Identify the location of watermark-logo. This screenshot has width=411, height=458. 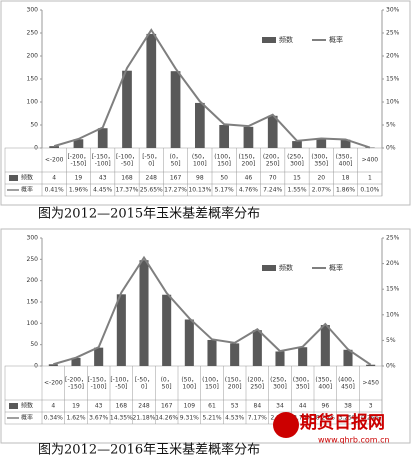
(286, 425).